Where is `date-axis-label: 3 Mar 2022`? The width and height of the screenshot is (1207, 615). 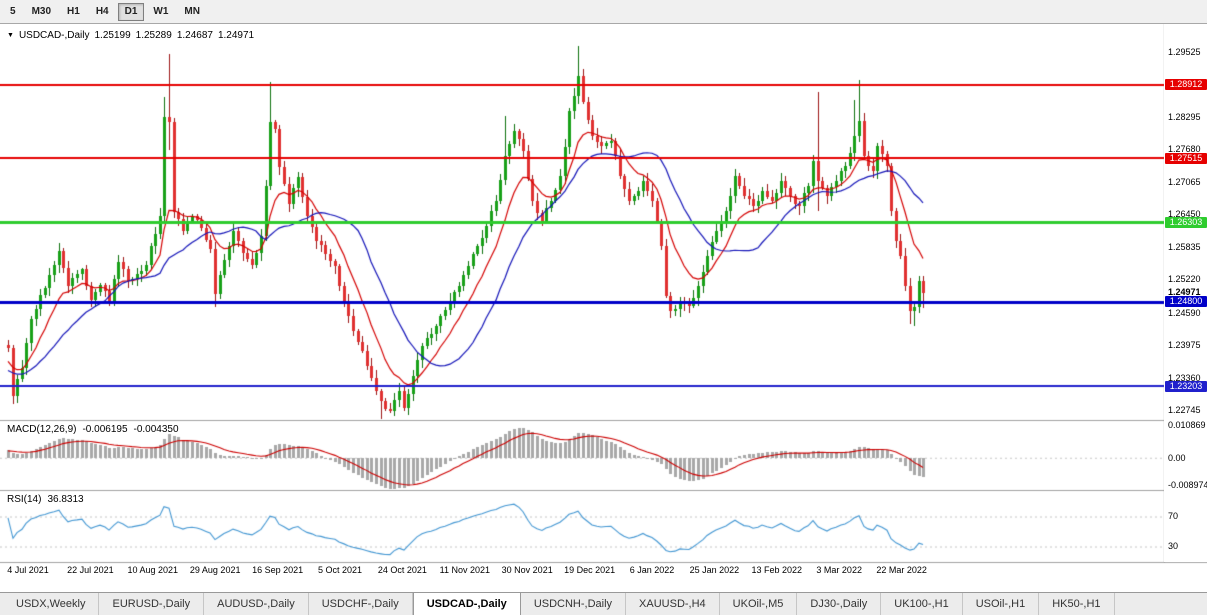
date-axis-label: 3 Mar 2022 is located at coordinates (839, 570).